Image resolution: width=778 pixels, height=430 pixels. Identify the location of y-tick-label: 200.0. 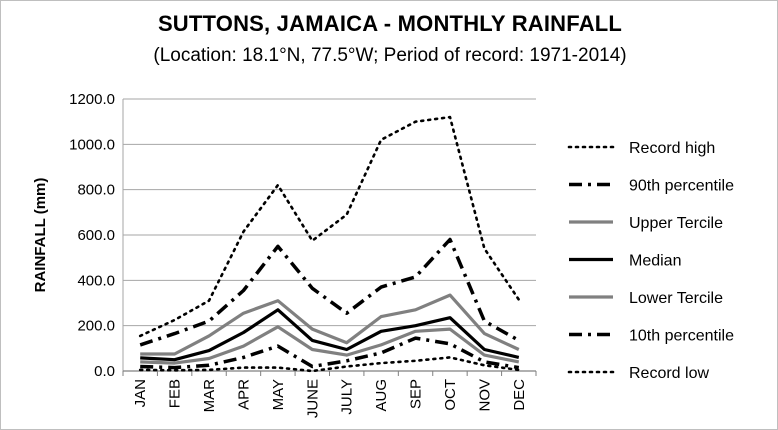
(96, 326).